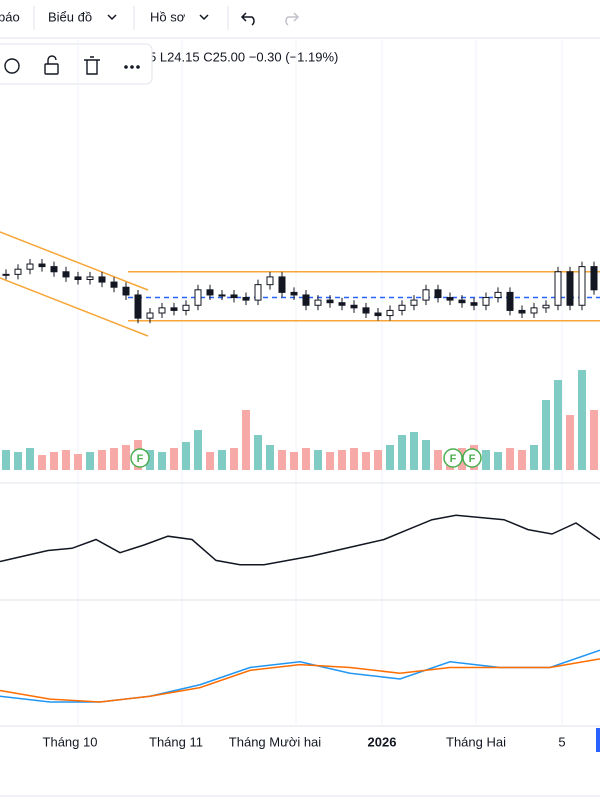 The height and width of the screenshot is (805, 600). I want to click on lock-shackle, so click(52, 59).